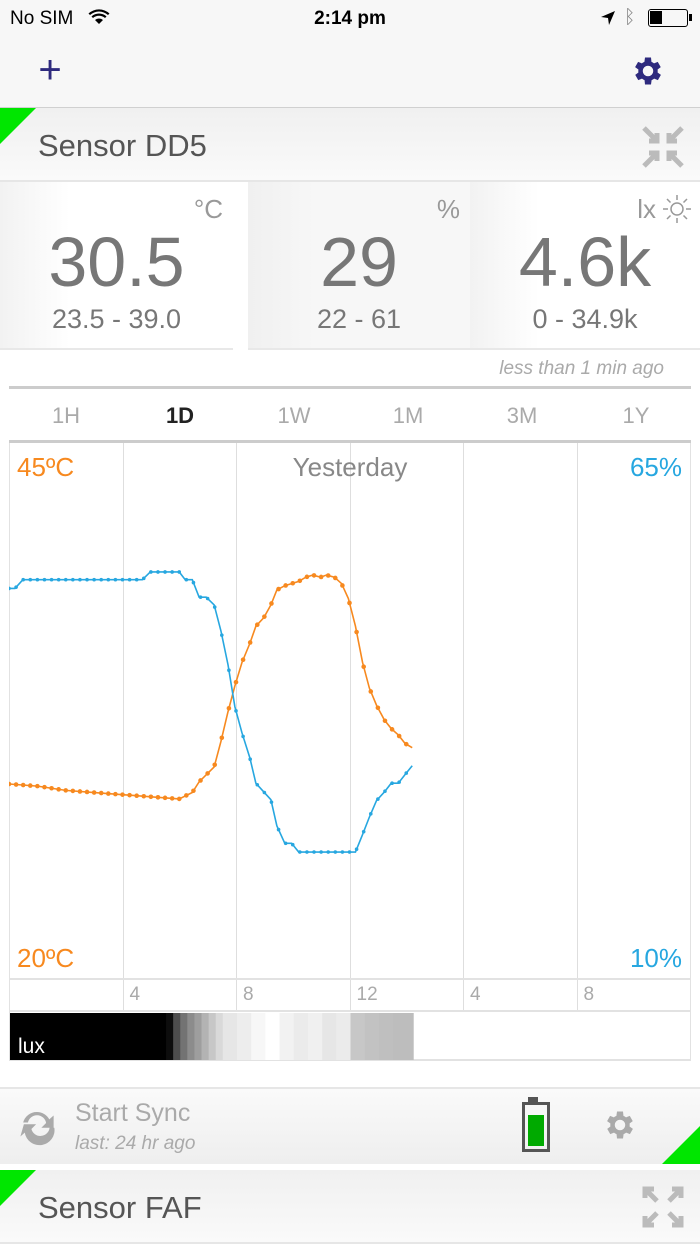  I want to click on tab-1m: 1M, so click(408, 415).